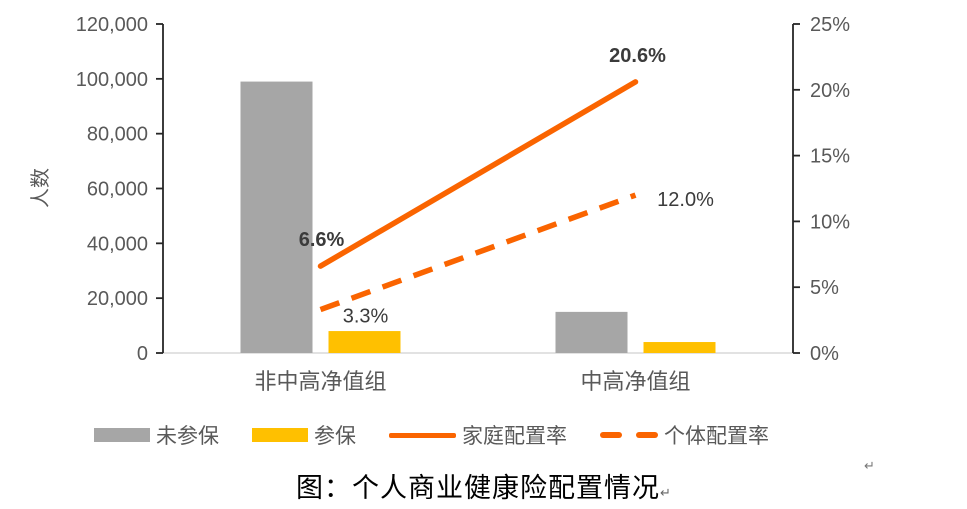 This screenshot has width=967, height=509. I want to click on figure-caption: 图：个人商业健康险配置情况↵, so click(483, 485).